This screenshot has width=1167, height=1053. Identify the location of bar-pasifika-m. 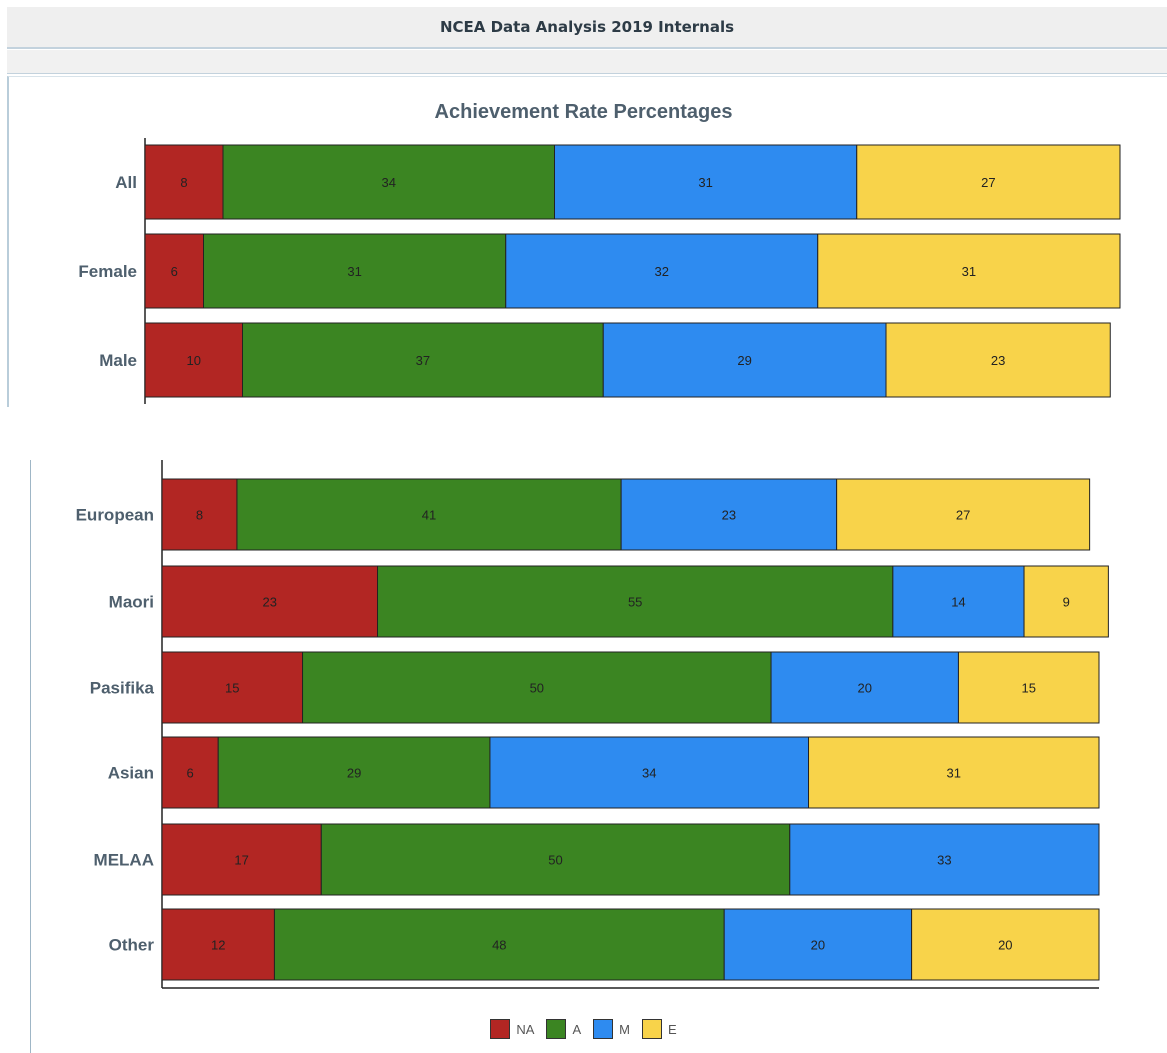
(864, 687).